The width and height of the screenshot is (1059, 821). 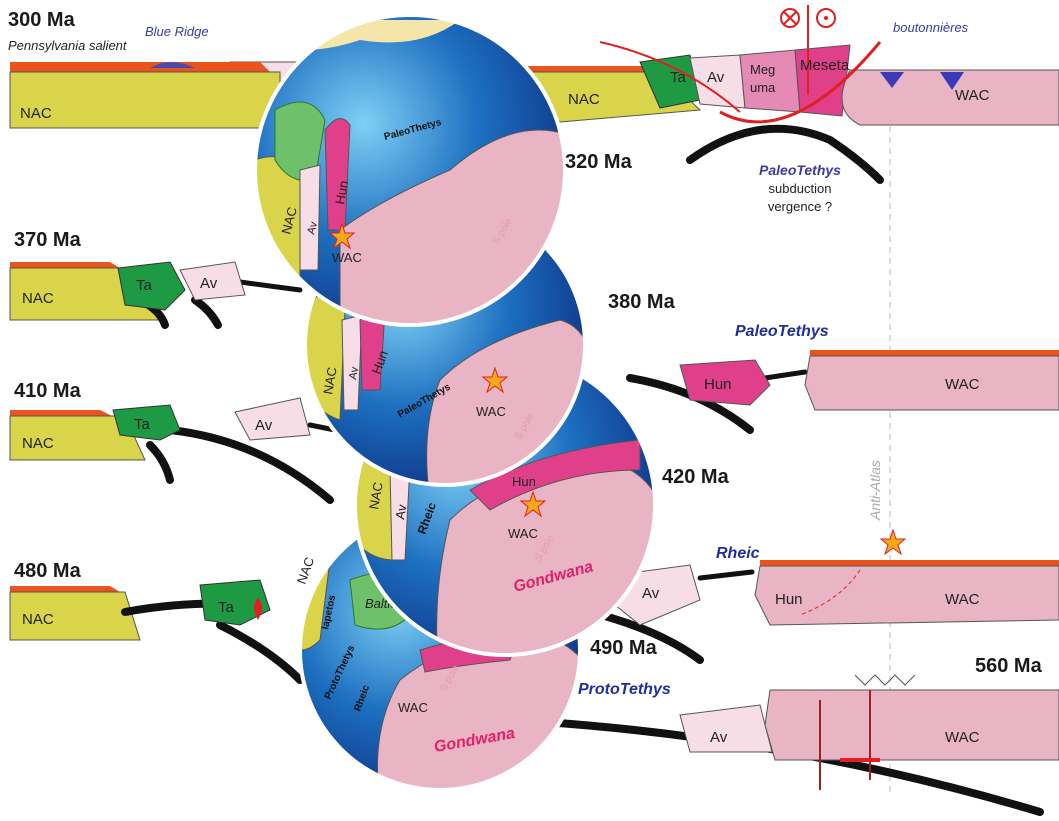 I want to click on age-label: 560 Ma, so click(x=1009, y=666).